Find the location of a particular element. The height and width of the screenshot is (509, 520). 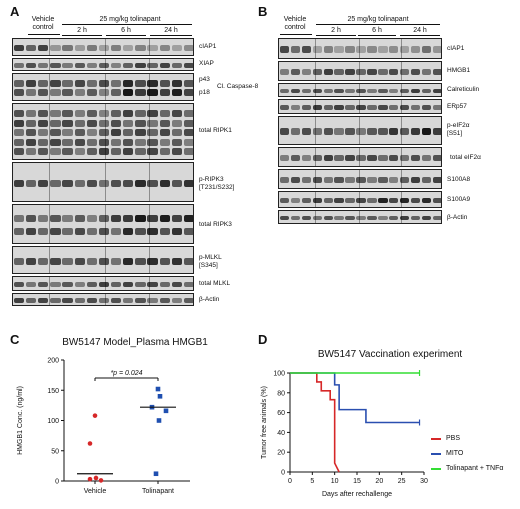

y-tick-label: 50 is located at coordinates (55, 451).